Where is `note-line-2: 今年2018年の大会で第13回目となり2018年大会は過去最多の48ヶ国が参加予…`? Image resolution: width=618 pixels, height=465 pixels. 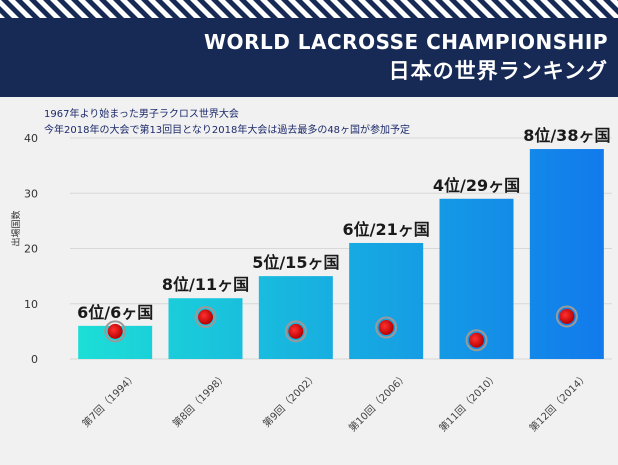 note-line-2: 今年2018年の大会で第13回目となり2018年大会は過去最多の48ヶ国が参加予… is located at coordinates (227, 130).